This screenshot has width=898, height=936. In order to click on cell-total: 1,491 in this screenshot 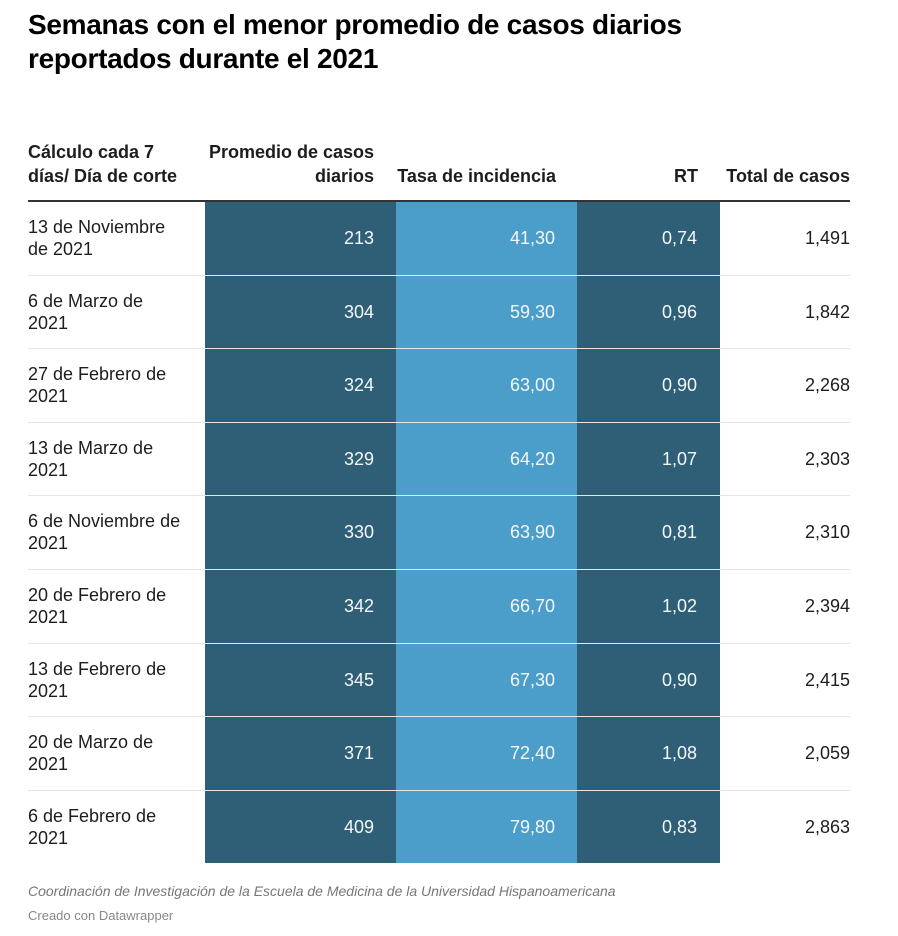, I will do `click(827, 238)`.